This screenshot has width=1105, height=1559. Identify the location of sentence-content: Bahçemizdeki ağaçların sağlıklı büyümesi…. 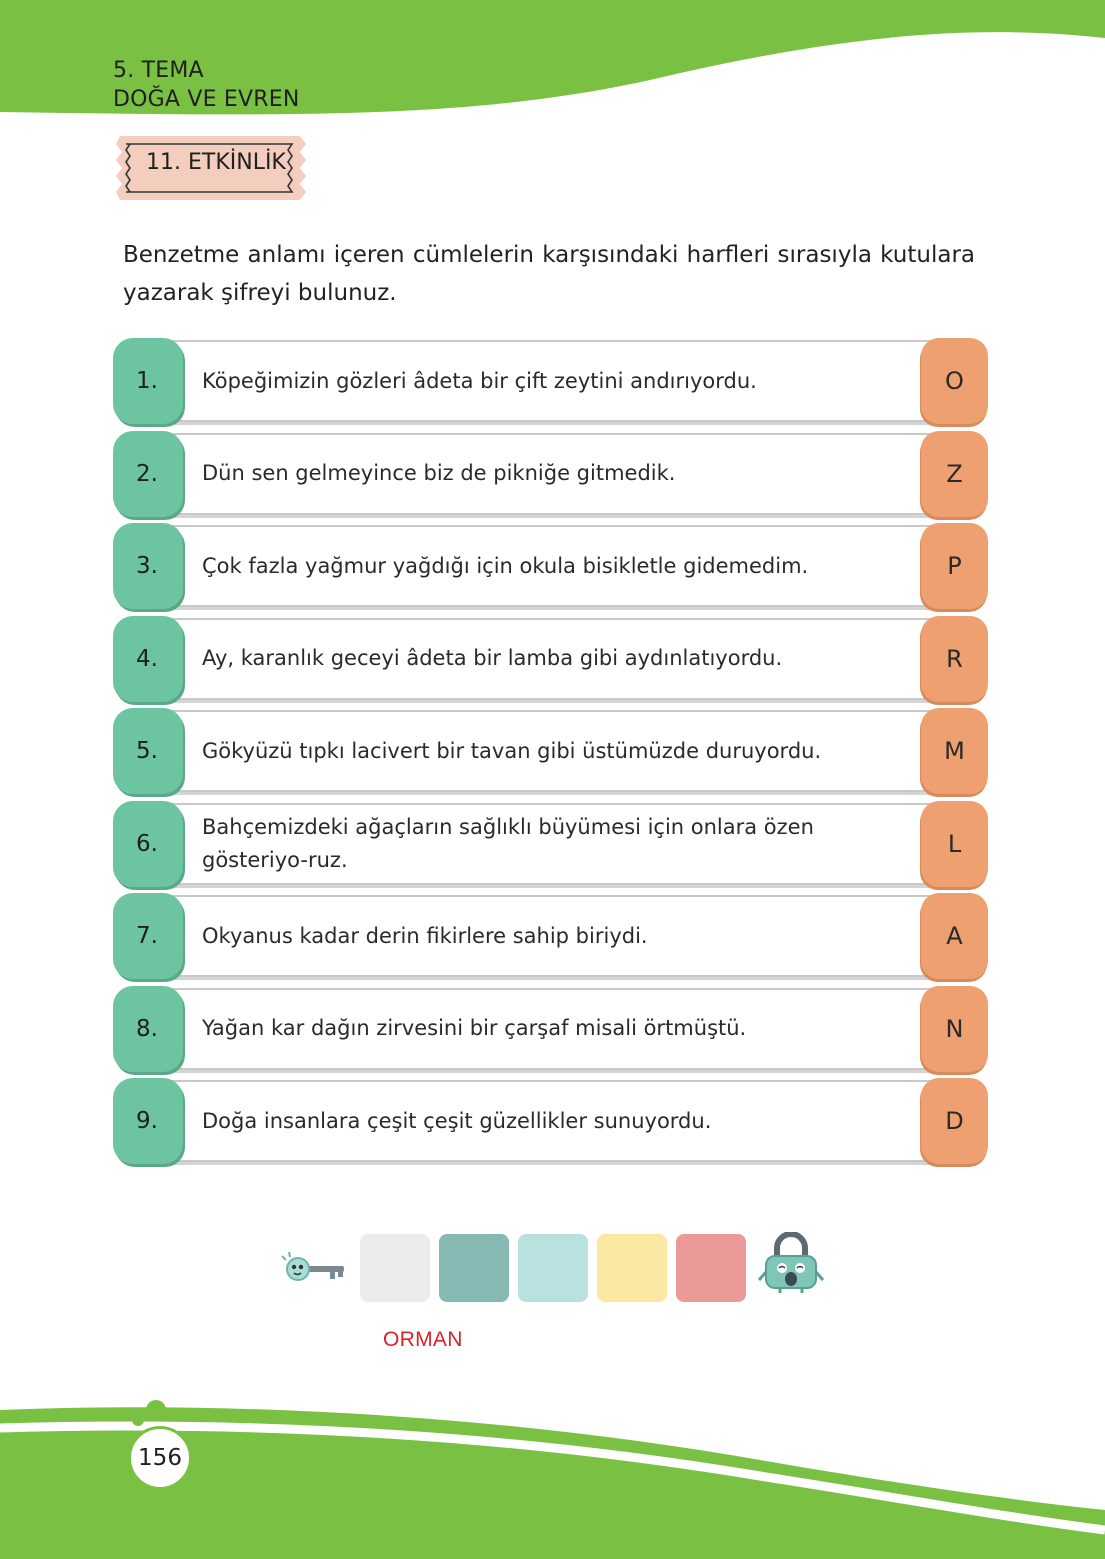
(508, 843).